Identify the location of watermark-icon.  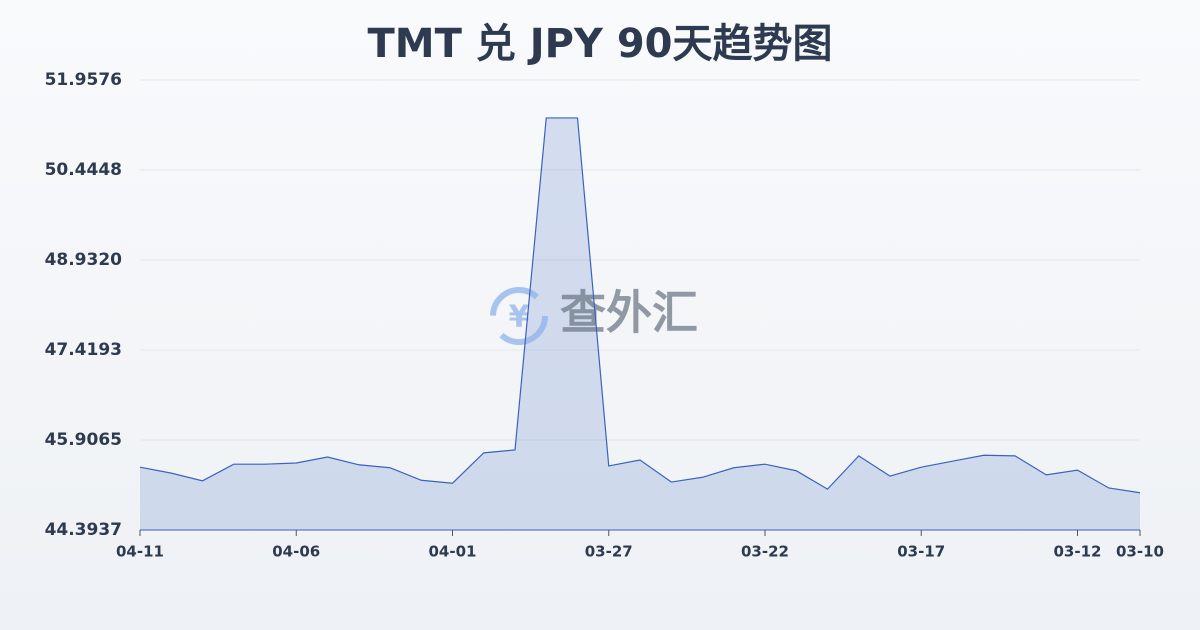
(519, 316).